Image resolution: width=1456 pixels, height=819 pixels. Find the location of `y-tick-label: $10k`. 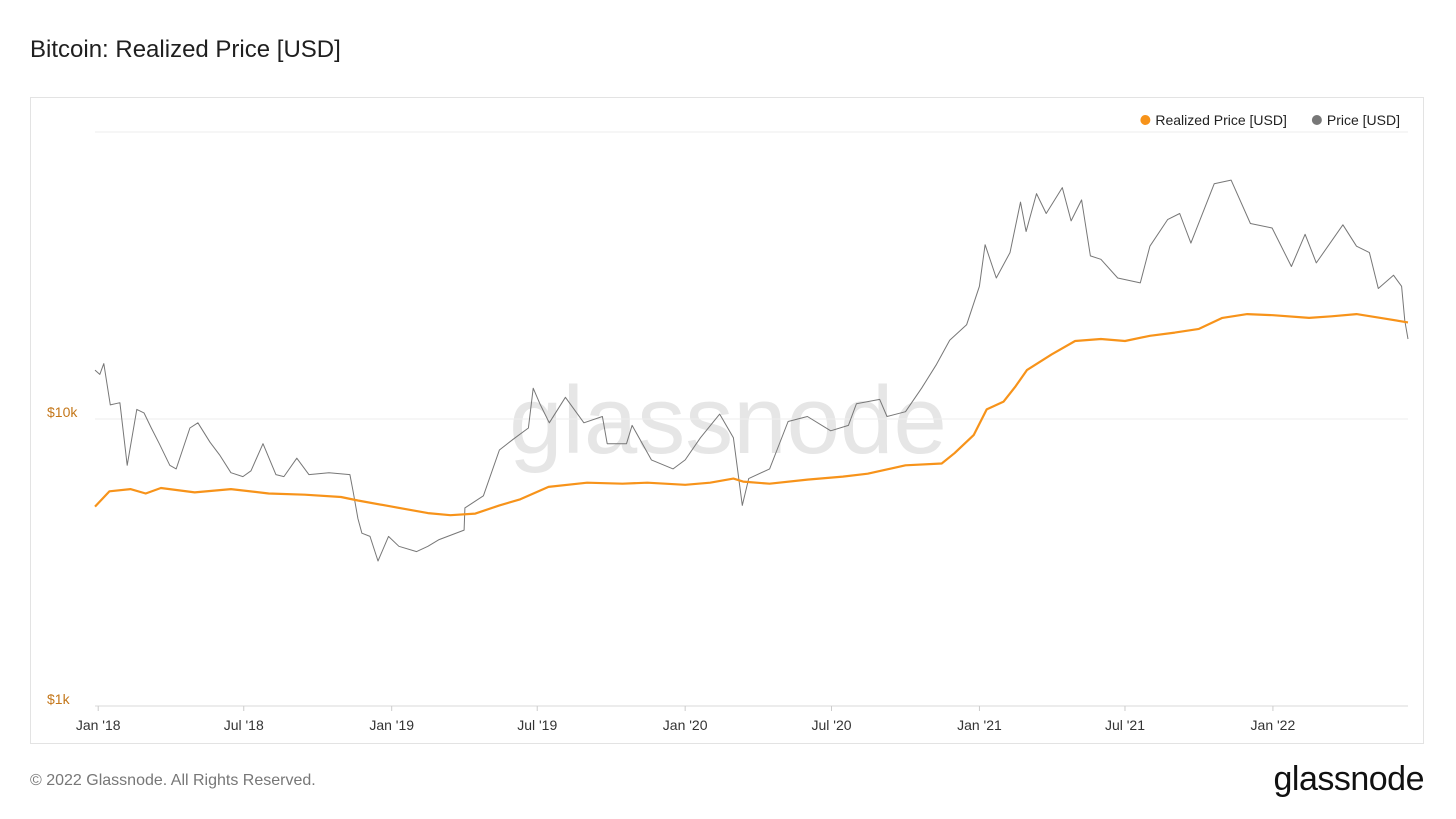

y-tick-label: $10k is located at coordinates (62, 412).